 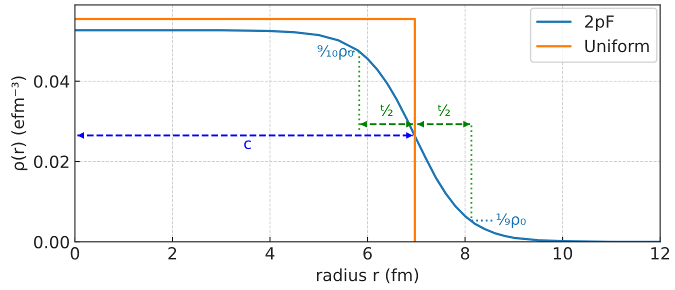 I want to click on x-tick-label: 12, so click(x=660, y=253).